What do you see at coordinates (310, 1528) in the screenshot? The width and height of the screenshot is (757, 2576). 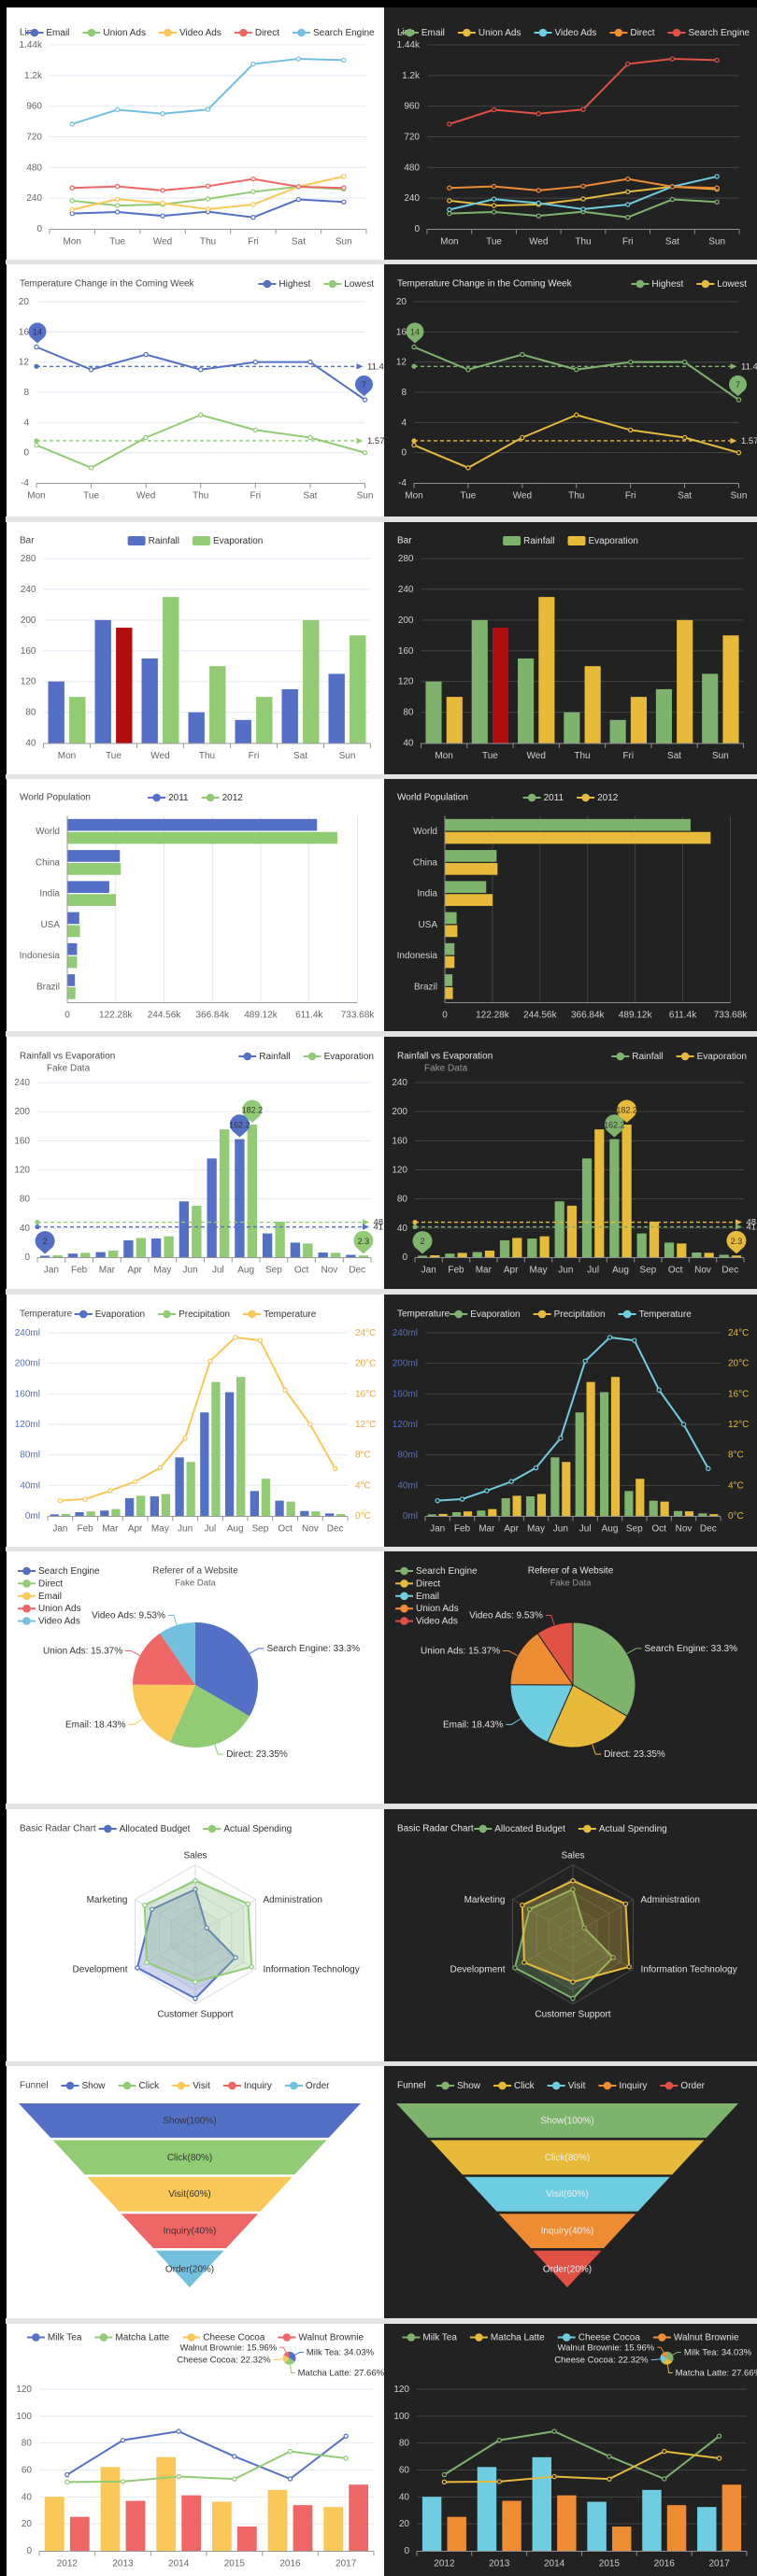 I see `svg-text: Nov` at bounding box center [310, 1528].